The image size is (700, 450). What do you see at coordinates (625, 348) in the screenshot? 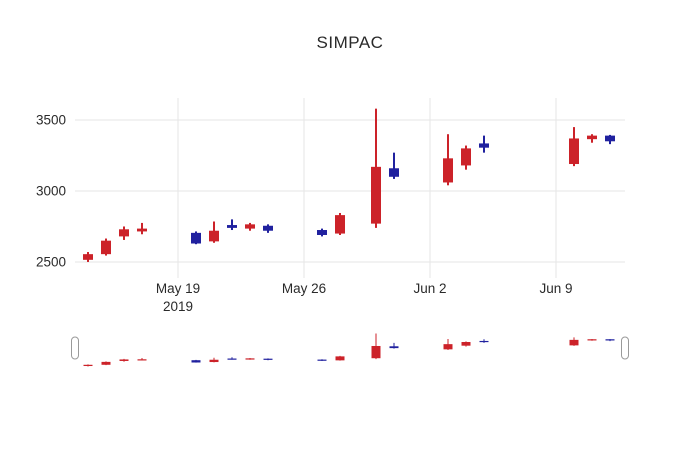
I see `rangeslider-handle-right` at bounding box center [625, 348].